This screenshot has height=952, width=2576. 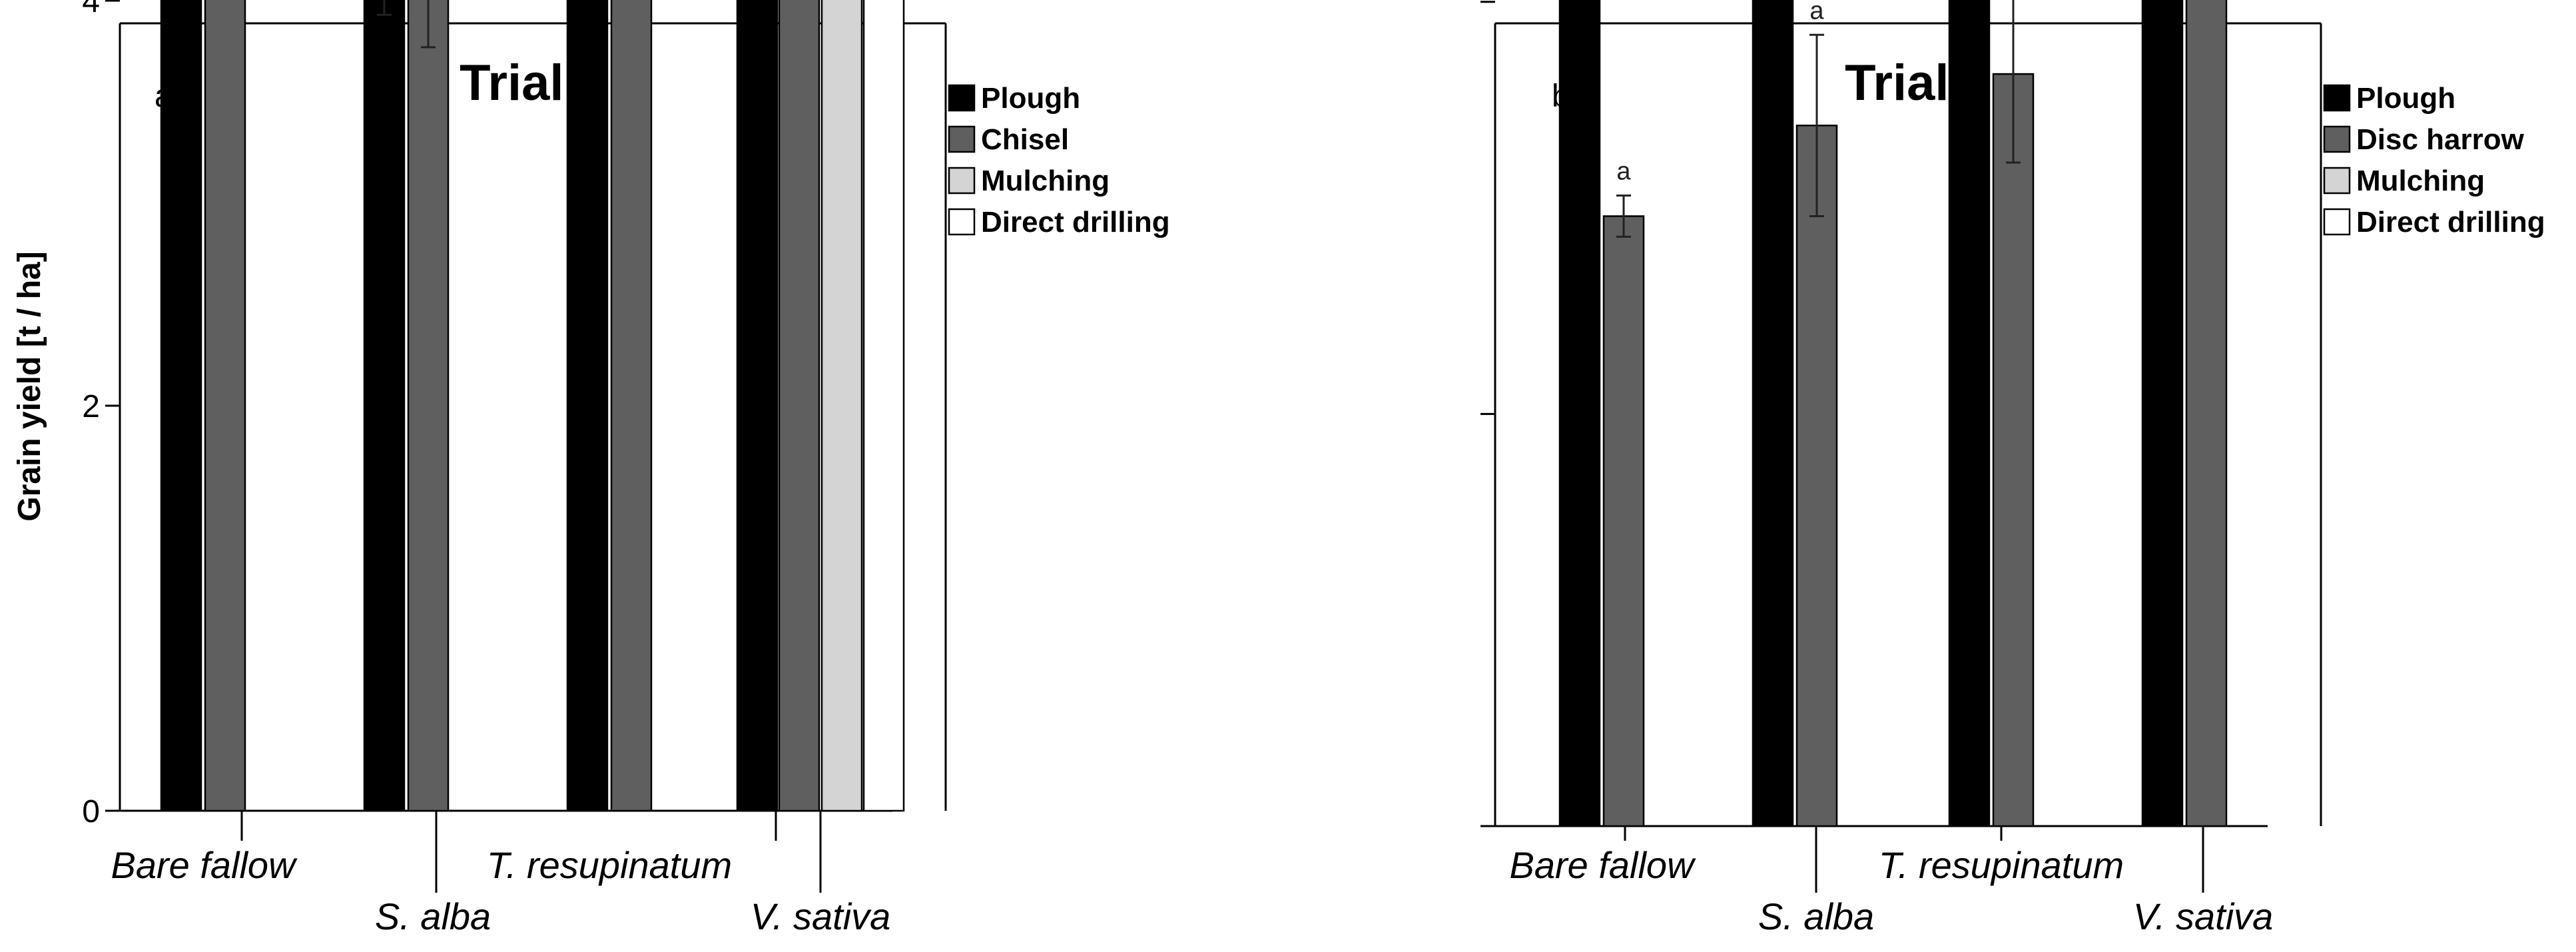 I want to click on legend: Plough Disc harrow Mulching Direct drilling, so click(x=2434, y=160).